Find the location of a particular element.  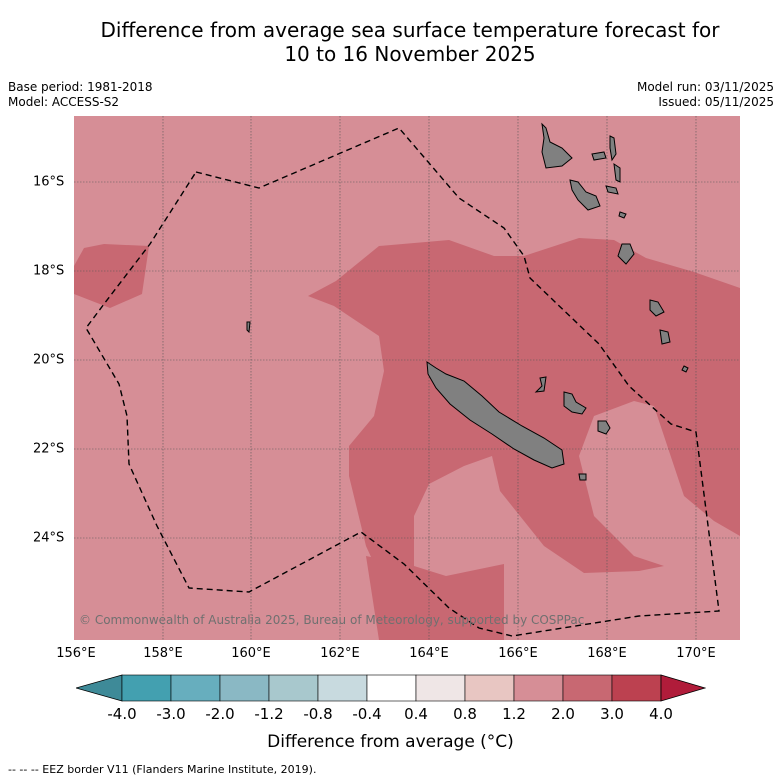

vanuatu-aneityum is located at coordinates (685, 369).